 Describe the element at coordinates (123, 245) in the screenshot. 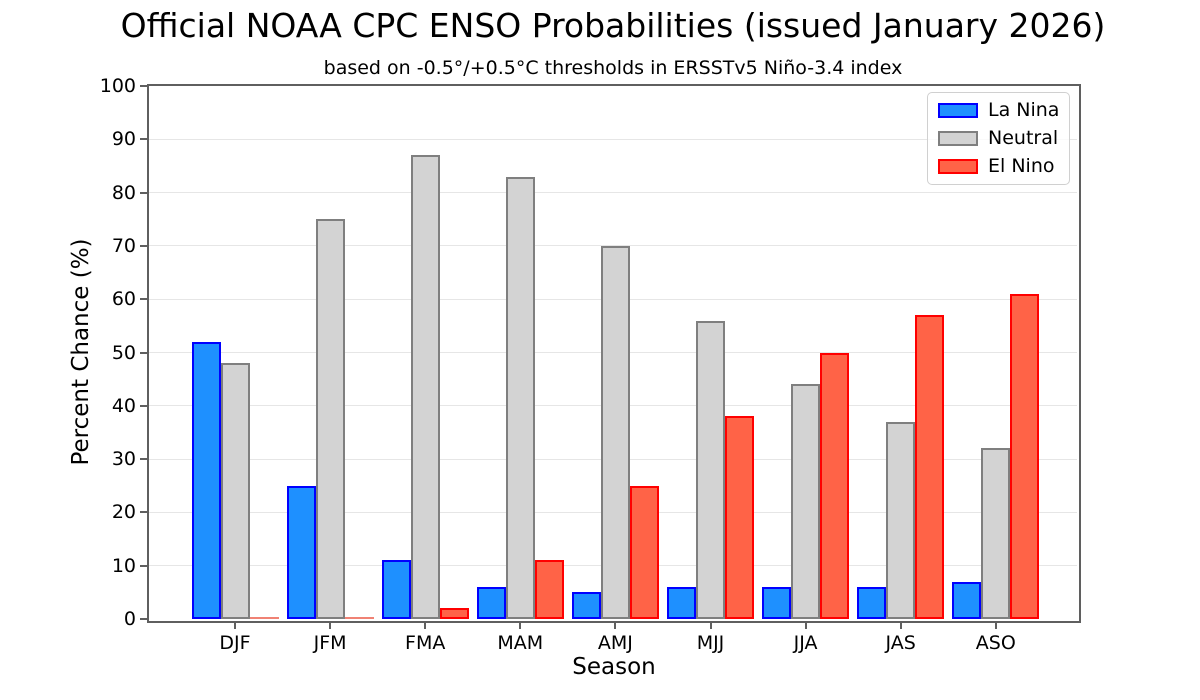

I see `y-tick-label: 70` at that location.